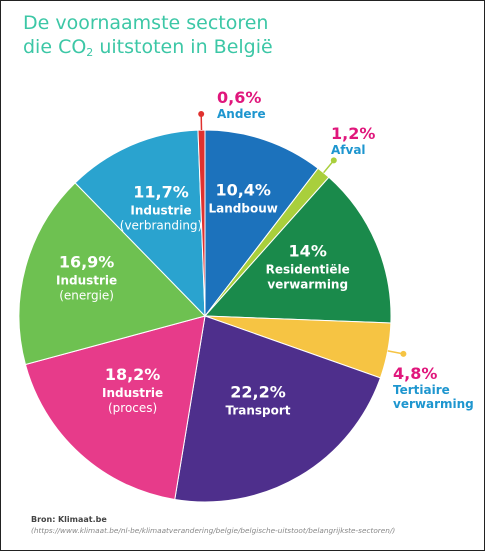  I want to click on slice-value-label: 16,9%, so click(87, 262).